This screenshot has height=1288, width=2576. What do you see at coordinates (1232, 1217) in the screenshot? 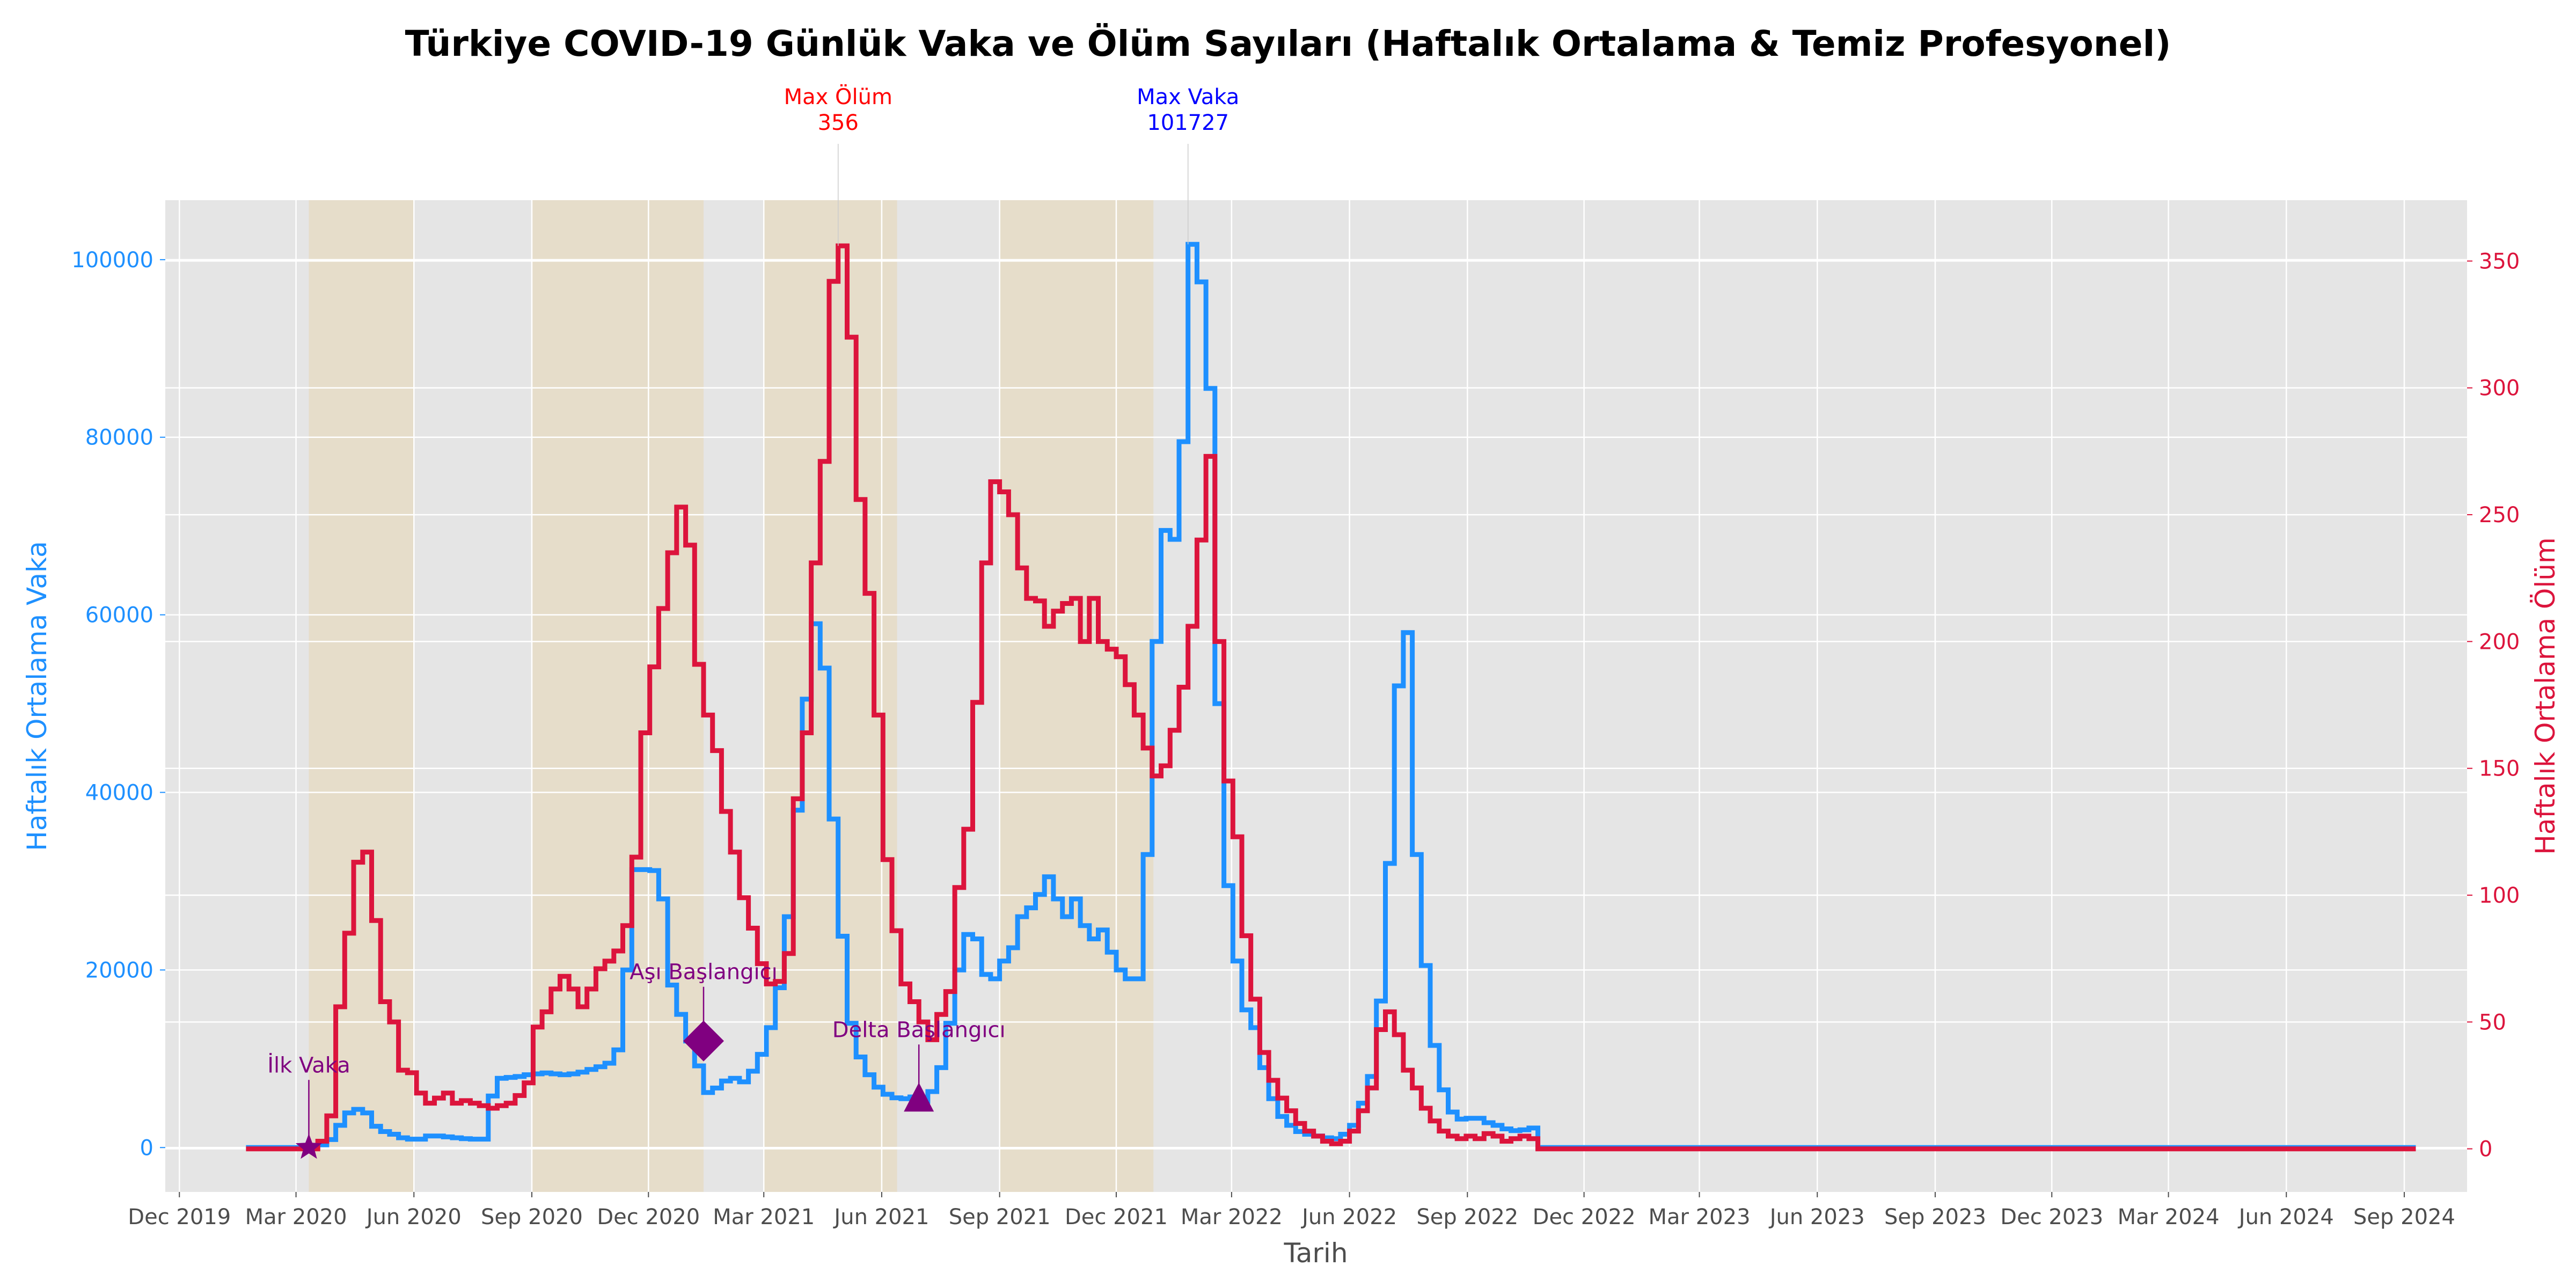
I see `x-tick-label: Mar 2022` at bounding box center [1232, 1217].